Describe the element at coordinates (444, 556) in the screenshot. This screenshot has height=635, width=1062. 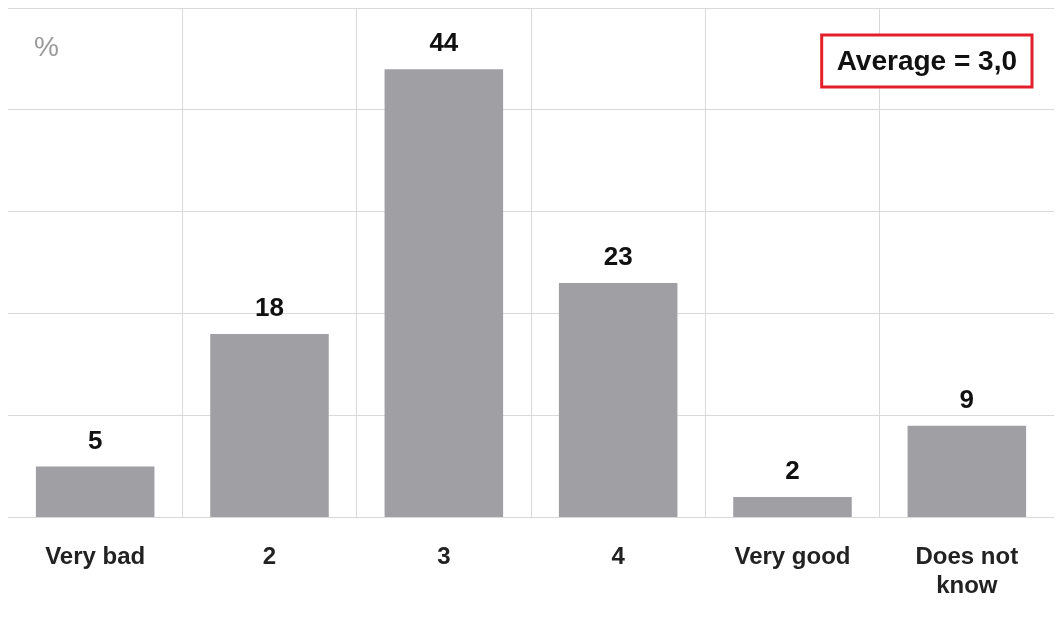
I see `x-tick-label: 3` at that location.